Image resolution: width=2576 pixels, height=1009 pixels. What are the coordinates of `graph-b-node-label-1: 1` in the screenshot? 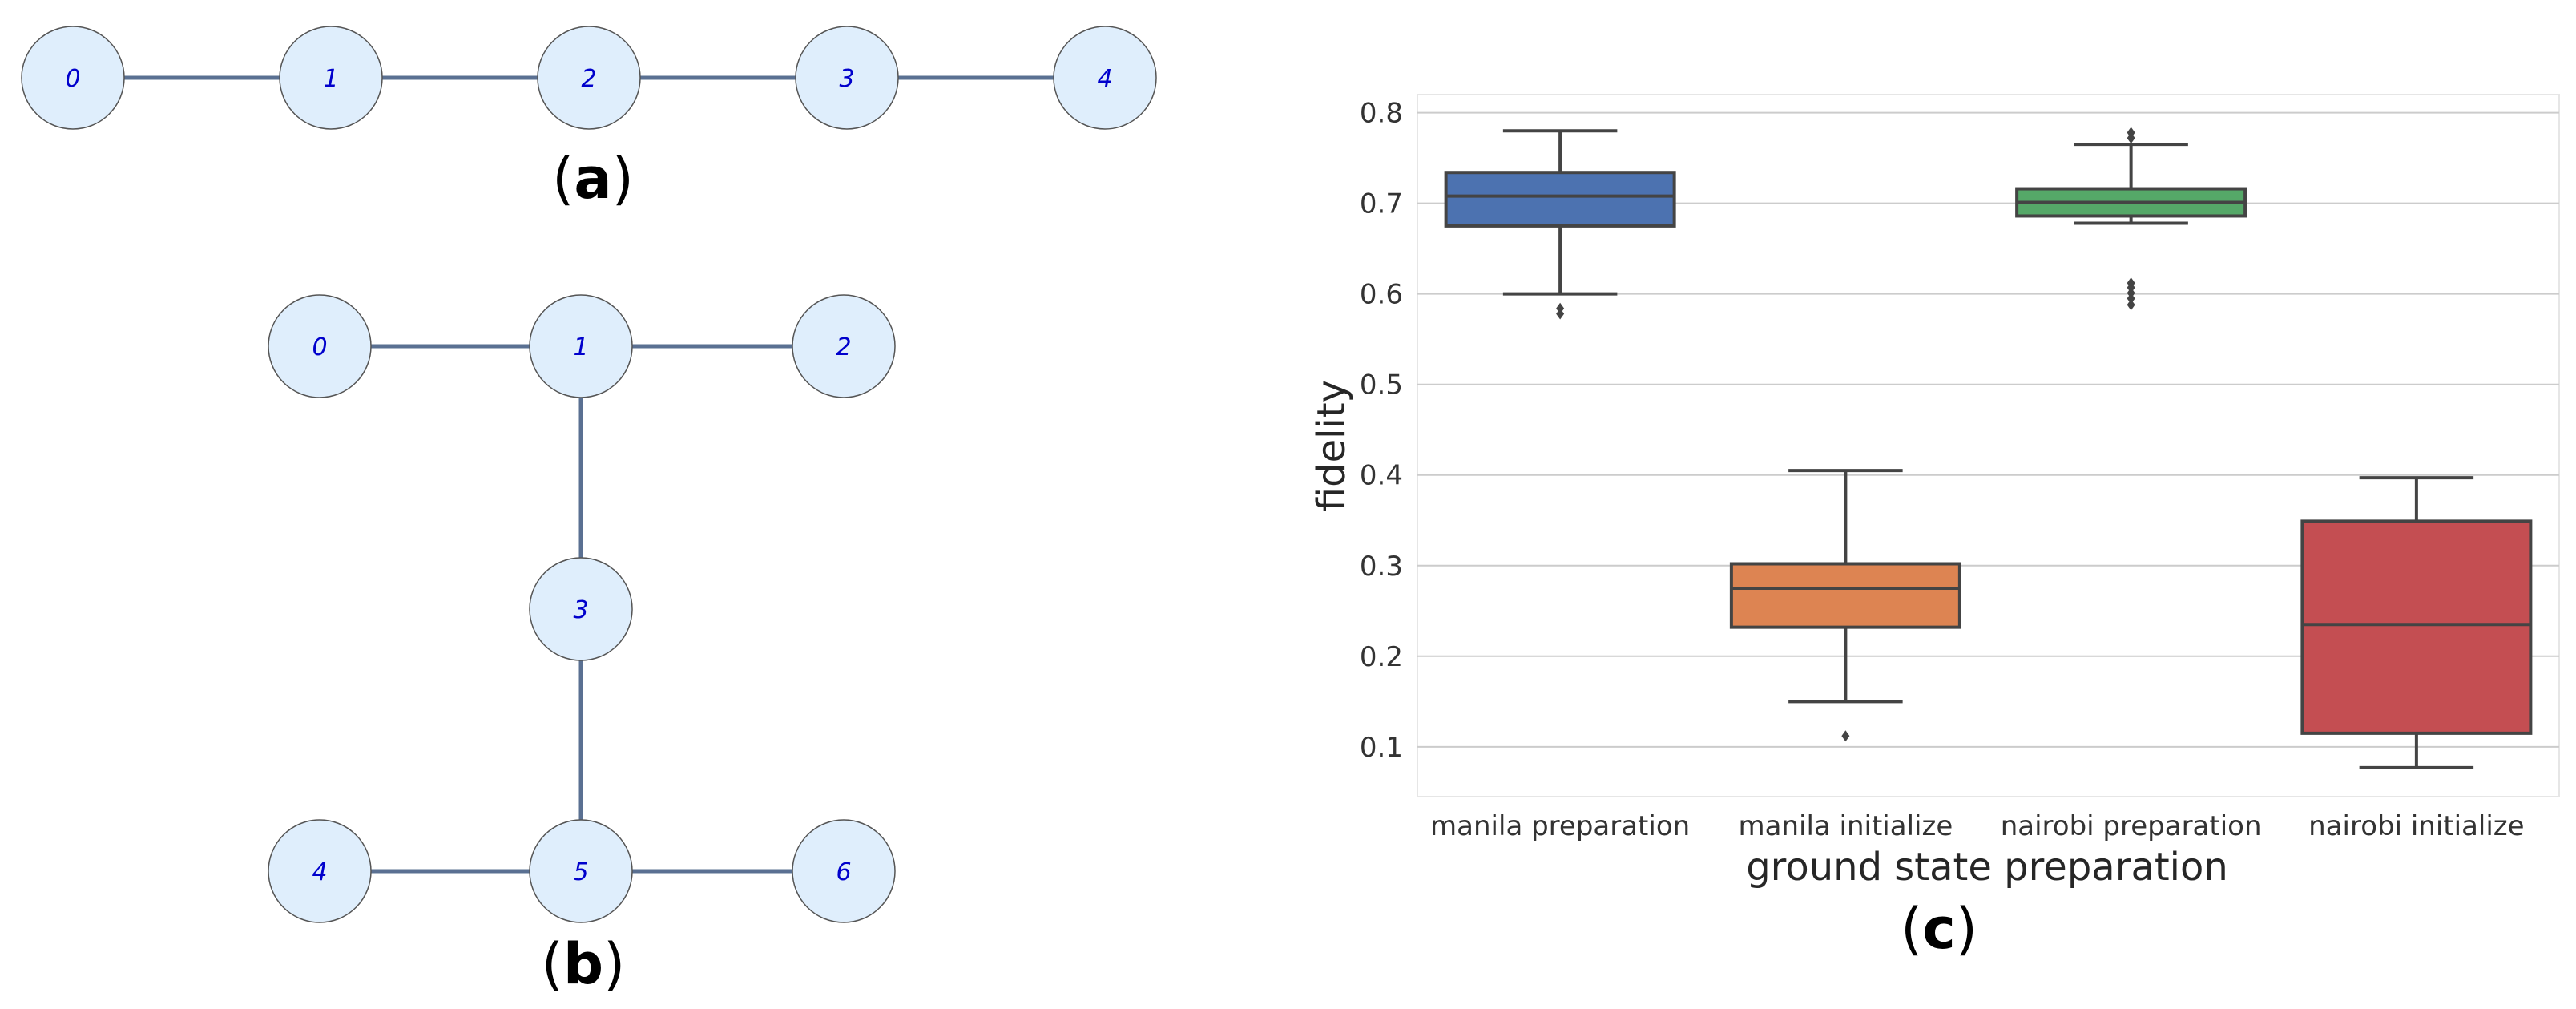 It's located at (580, 347).